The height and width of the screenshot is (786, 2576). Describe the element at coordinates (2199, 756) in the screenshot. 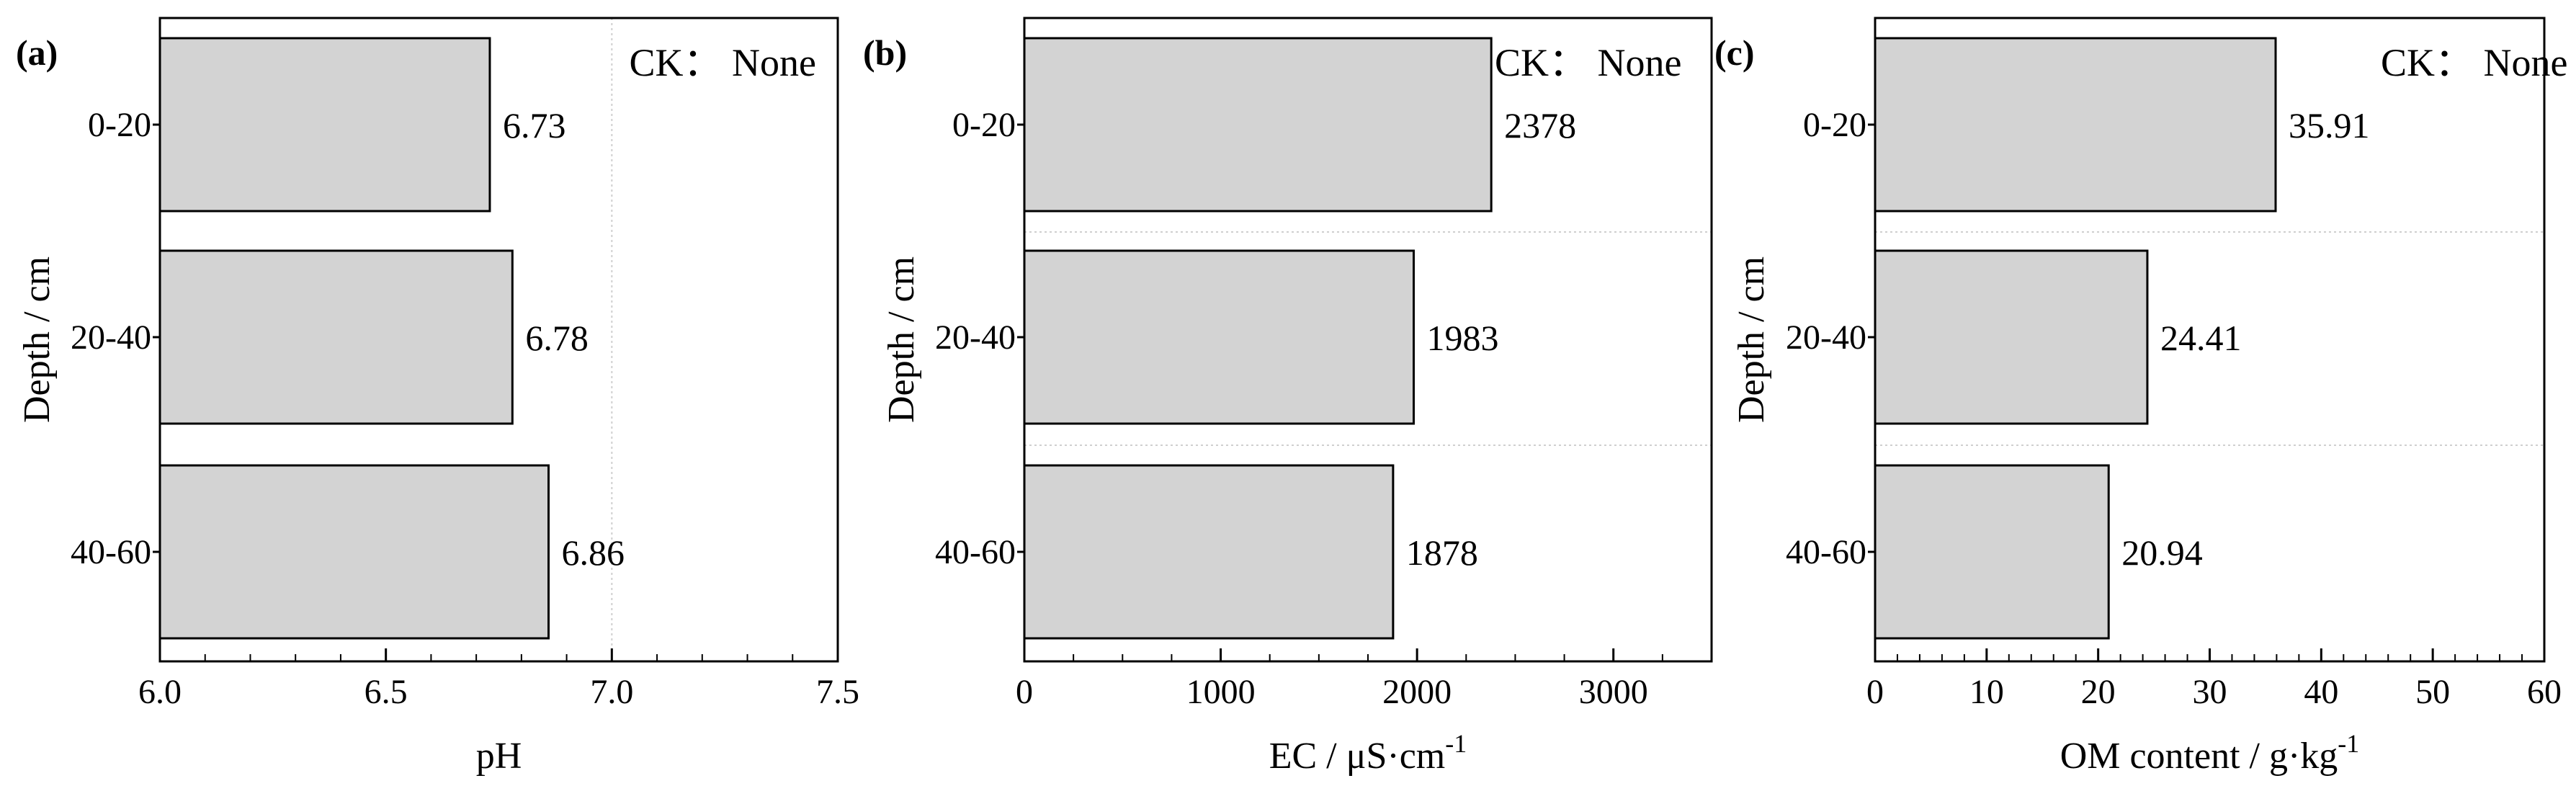

I see `x-axis-label-text: OM content / g·kg` at that location.